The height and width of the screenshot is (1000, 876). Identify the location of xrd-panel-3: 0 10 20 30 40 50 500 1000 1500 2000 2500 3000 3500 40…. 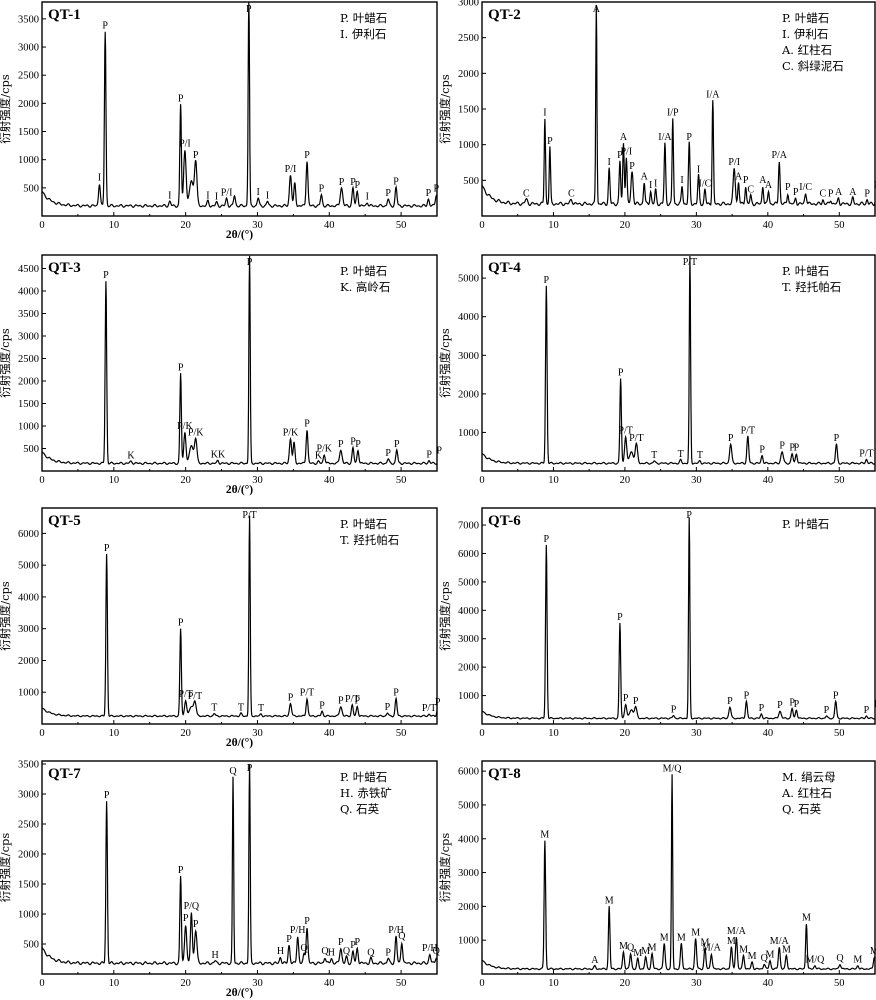
(221, 375).